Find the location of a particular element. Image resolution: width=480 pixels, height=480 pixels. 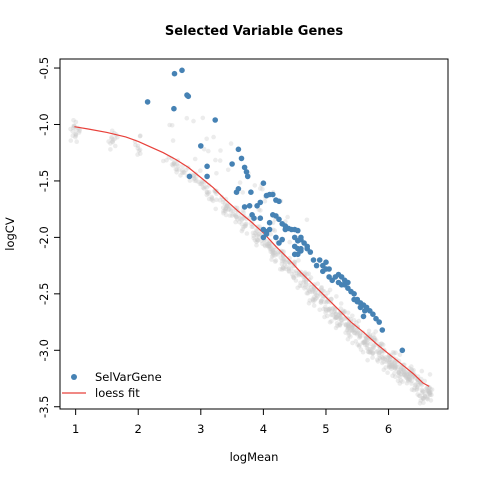

x-tick-label: 5 is located at coordinates (325, 429).